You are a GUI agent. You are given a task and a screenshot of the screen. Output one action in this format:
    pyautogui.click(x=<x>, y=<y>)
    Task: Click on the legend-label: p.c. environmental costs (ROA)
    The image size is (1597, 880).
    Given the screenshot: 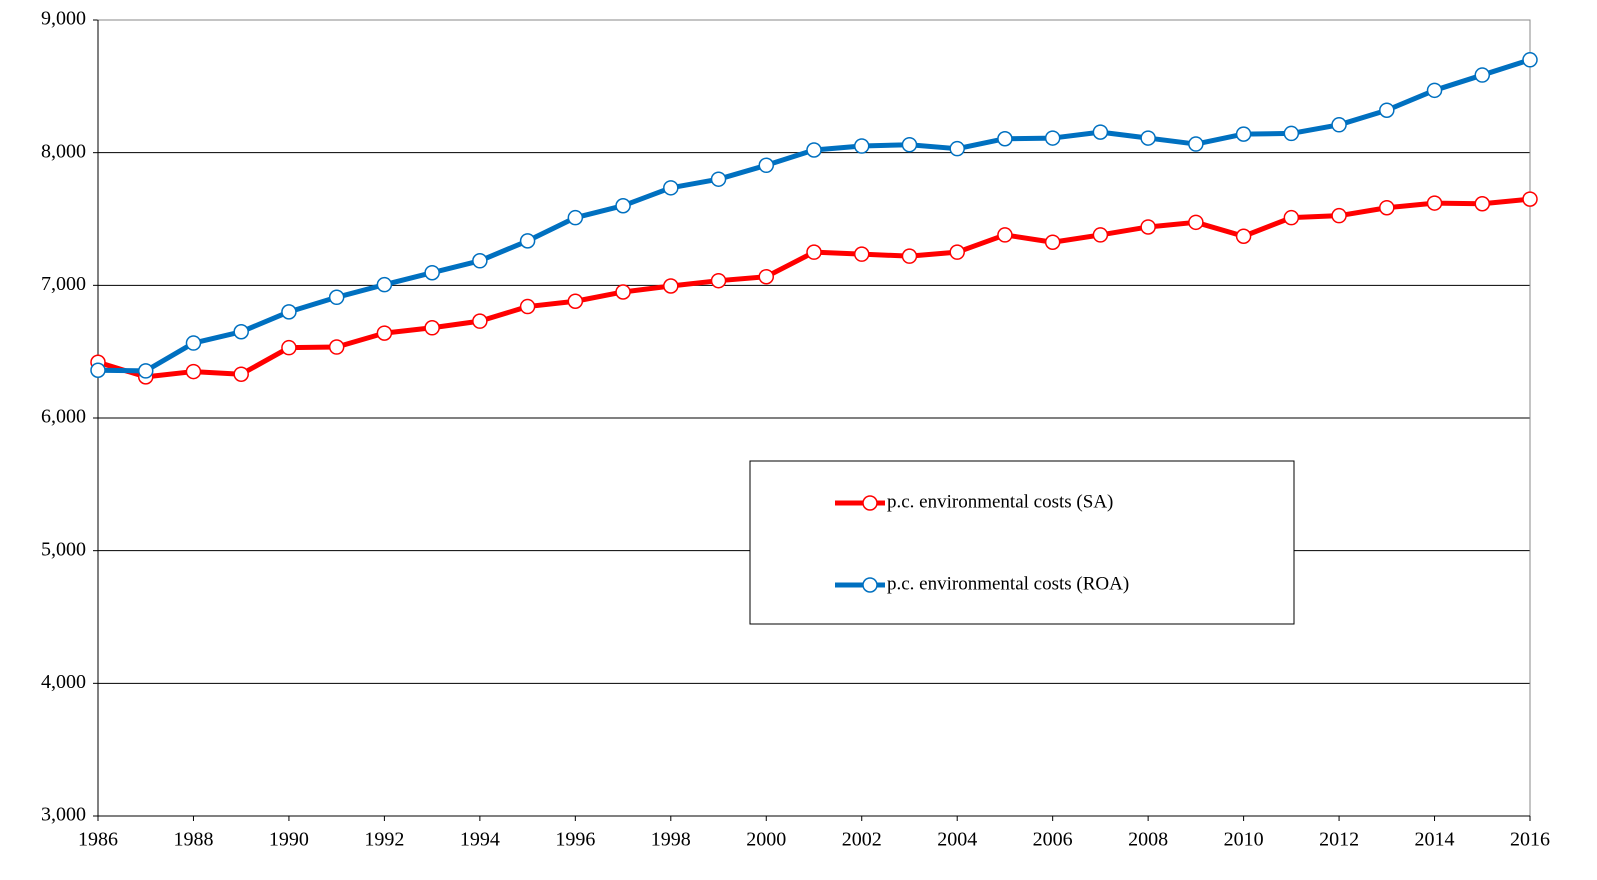 What is the action you would take?
    pyautogui.click(x=1008, y=583)
    